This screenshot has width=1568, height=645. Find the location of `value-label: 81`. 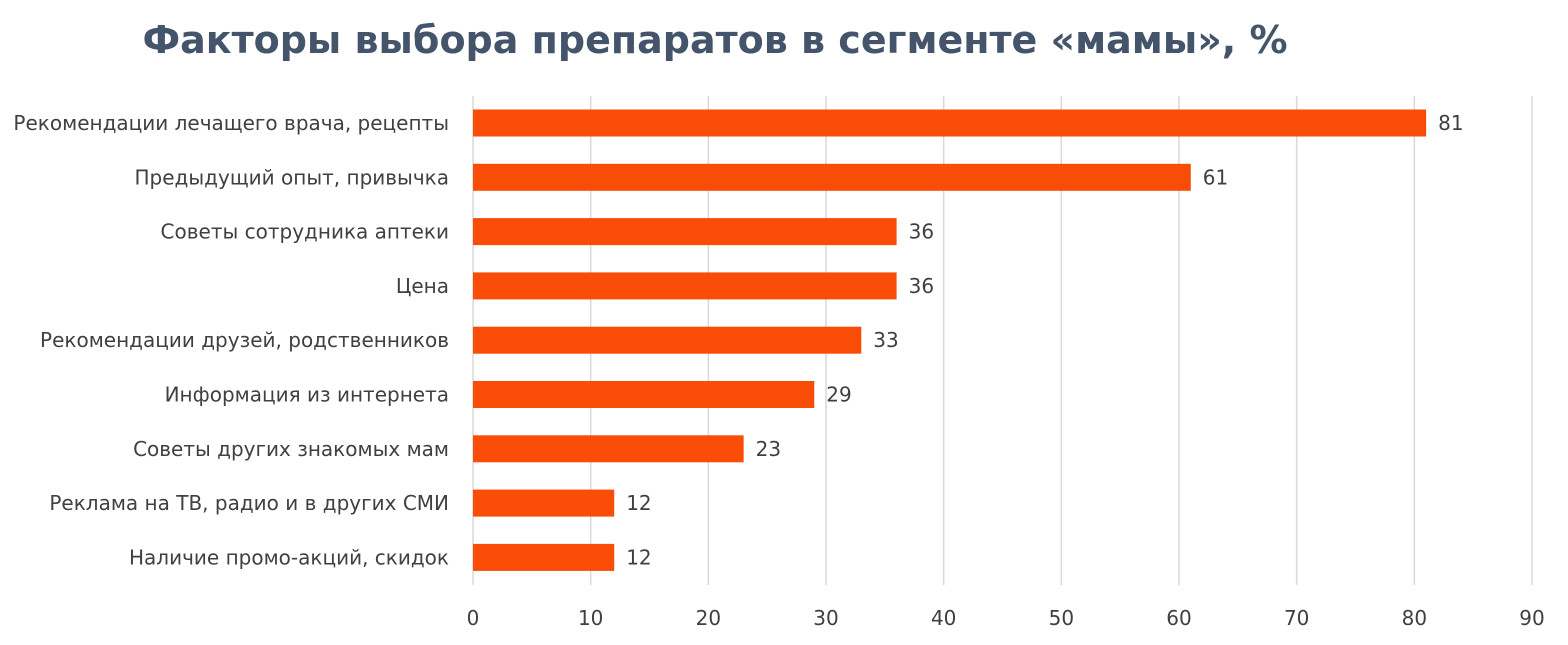

value-label: 81 is located at coordinates (1450, 123).